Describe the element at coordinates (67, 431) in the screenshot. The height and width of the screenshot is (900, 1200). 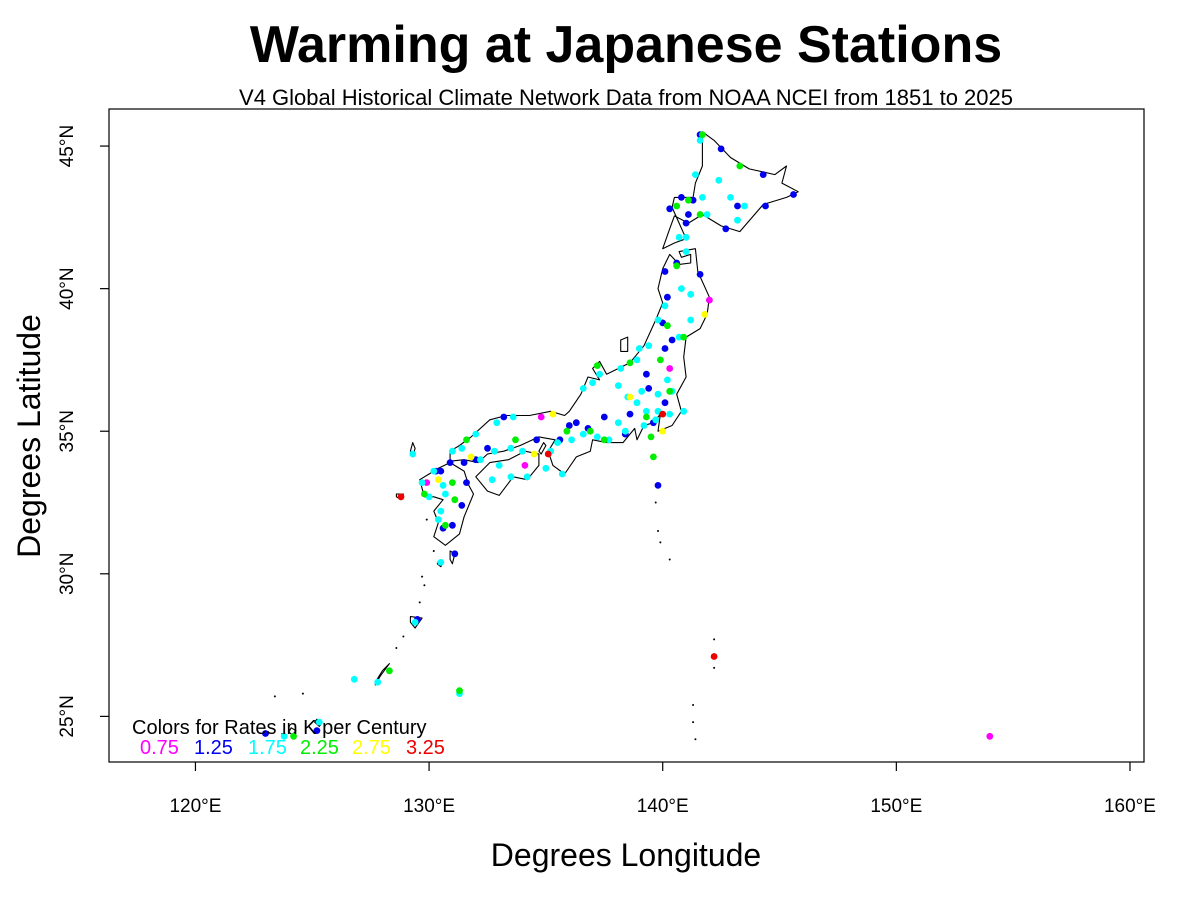
I see `y-tick-label: 35°N` at that location.